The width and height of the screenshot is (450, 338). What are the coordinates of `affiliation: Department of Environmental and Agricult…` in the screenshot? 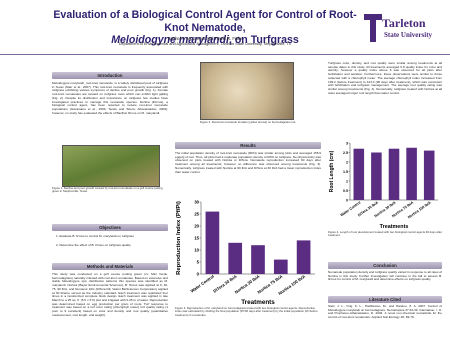 It's located at (205, 44).